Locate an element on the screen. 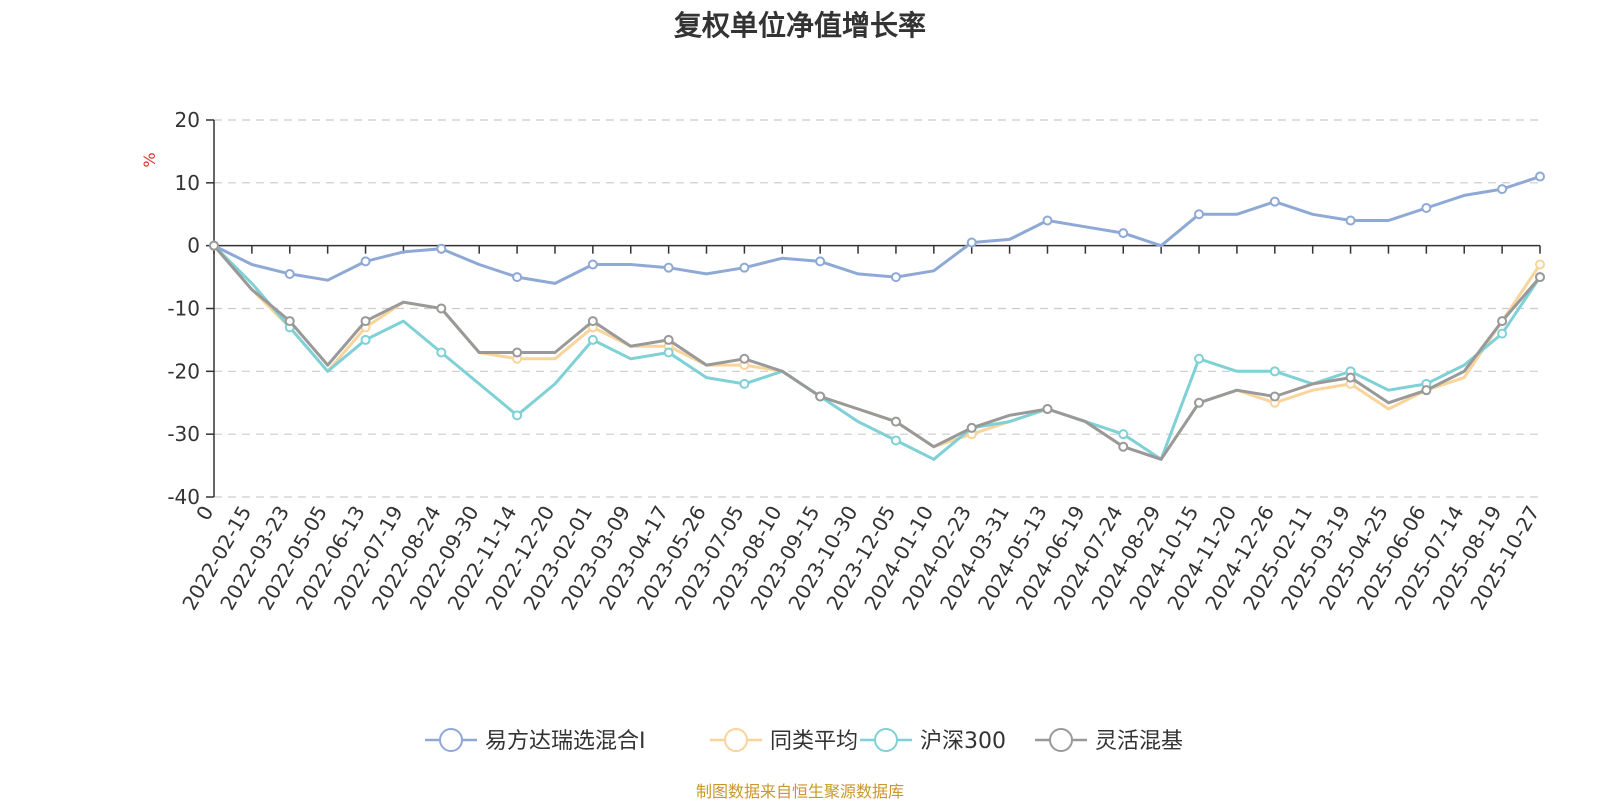  legend-label: 易方达瑞选混合I is located at coordinates (565, 741).